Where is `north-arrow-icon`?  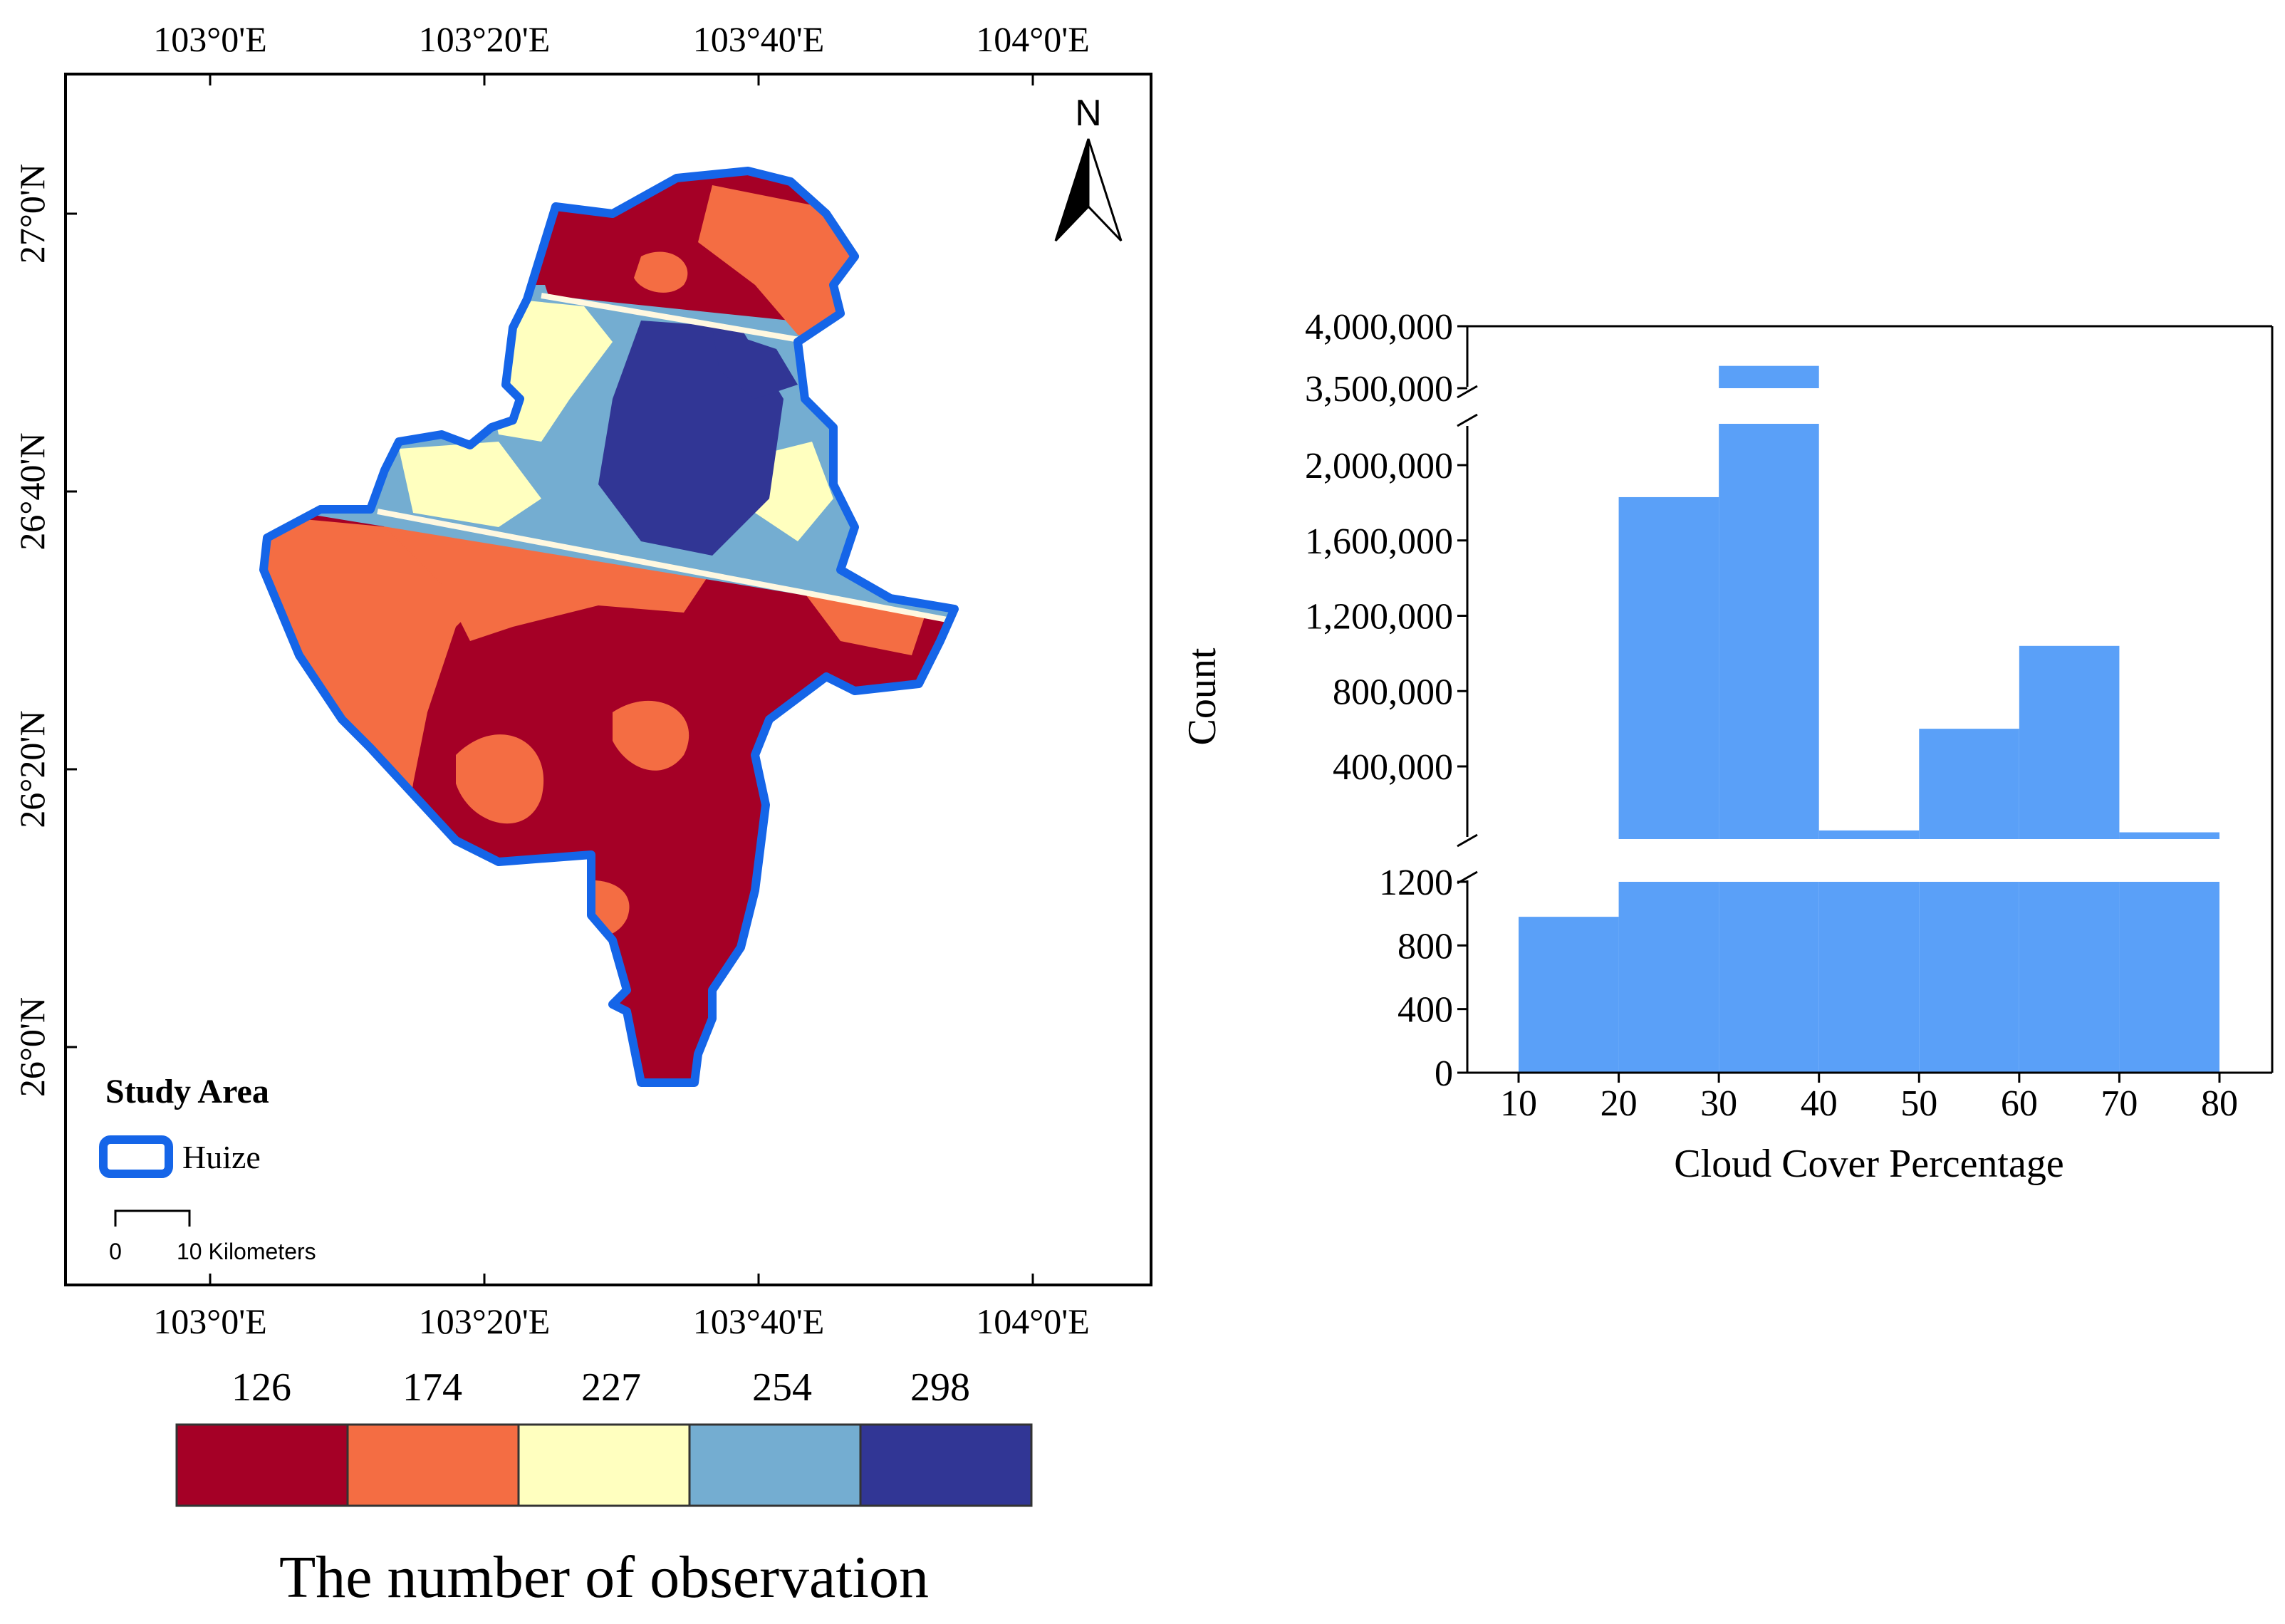
north-arrow-icon is located at coordinates (1105, 190).